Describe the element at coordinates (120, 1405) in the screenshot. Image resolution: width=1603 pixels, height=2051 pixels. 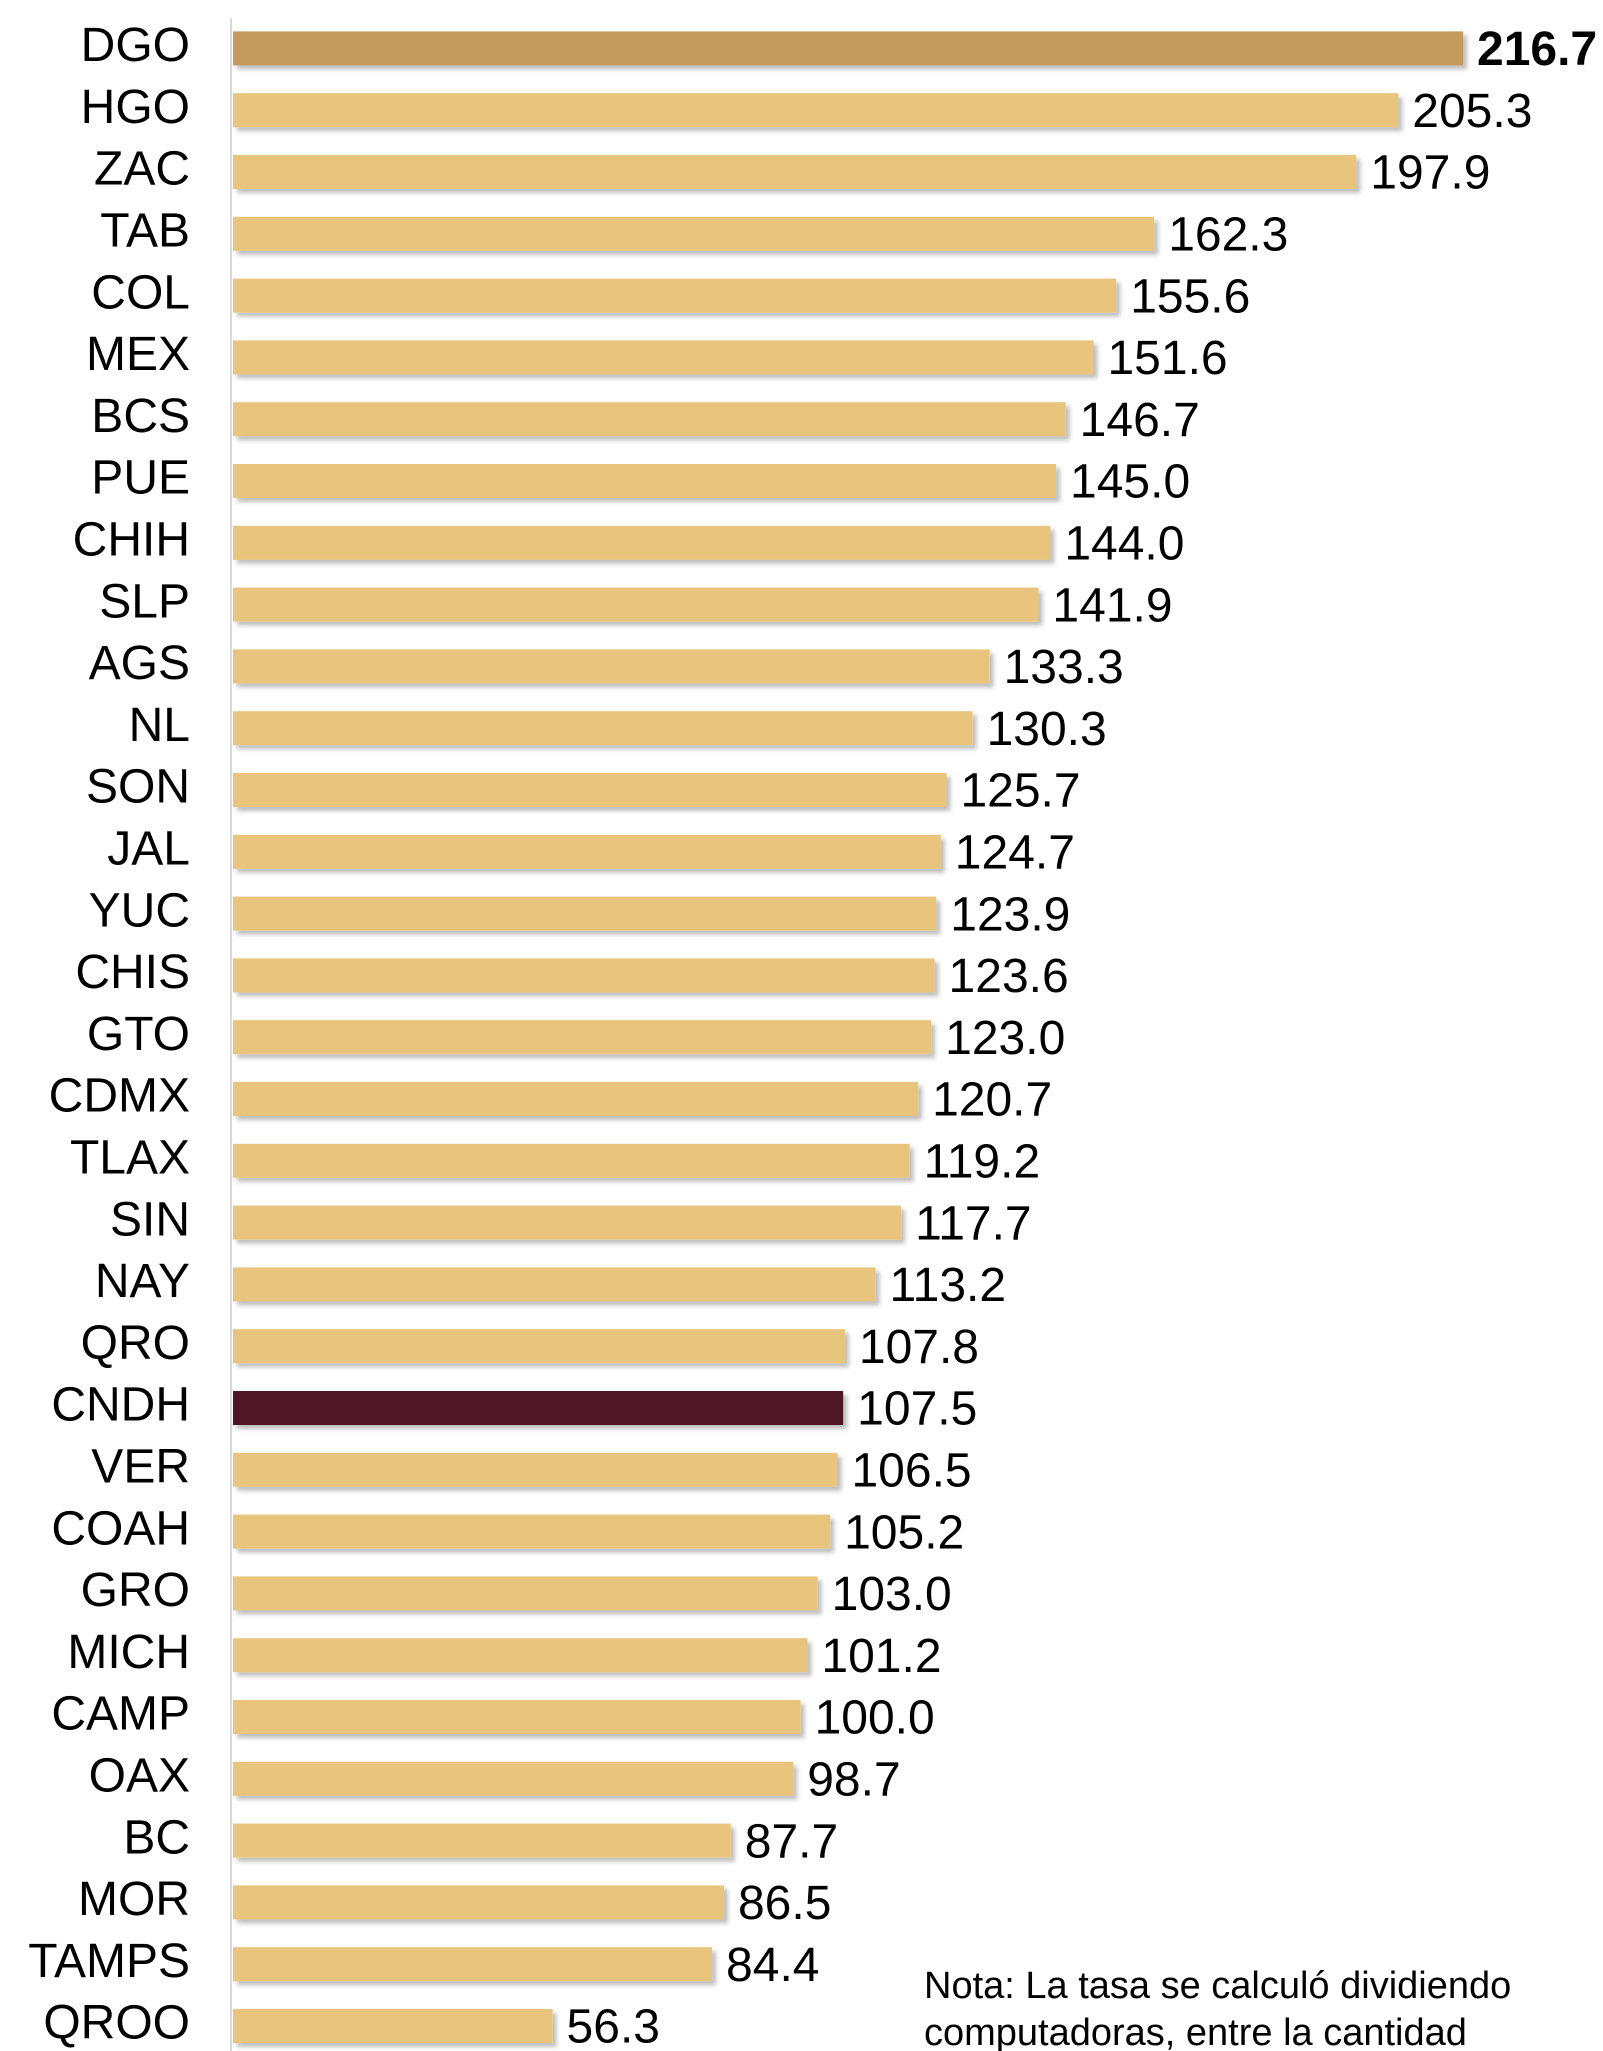
I see `category-label: CNDH` at that location.